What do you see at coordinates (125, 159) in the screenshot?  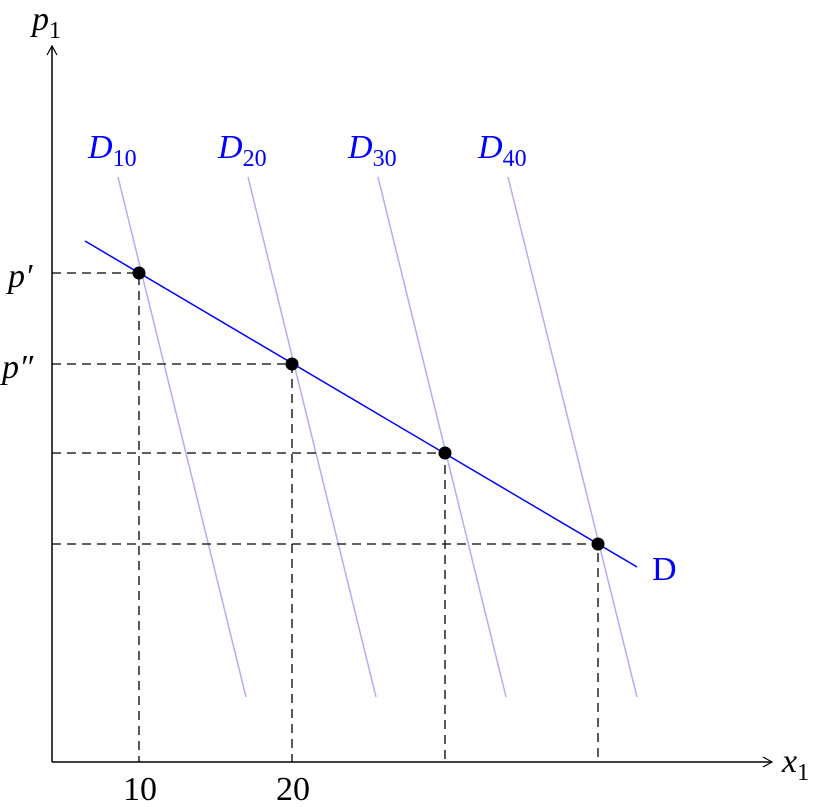 I see `label-part: 10` at bounding box center [125, 159].